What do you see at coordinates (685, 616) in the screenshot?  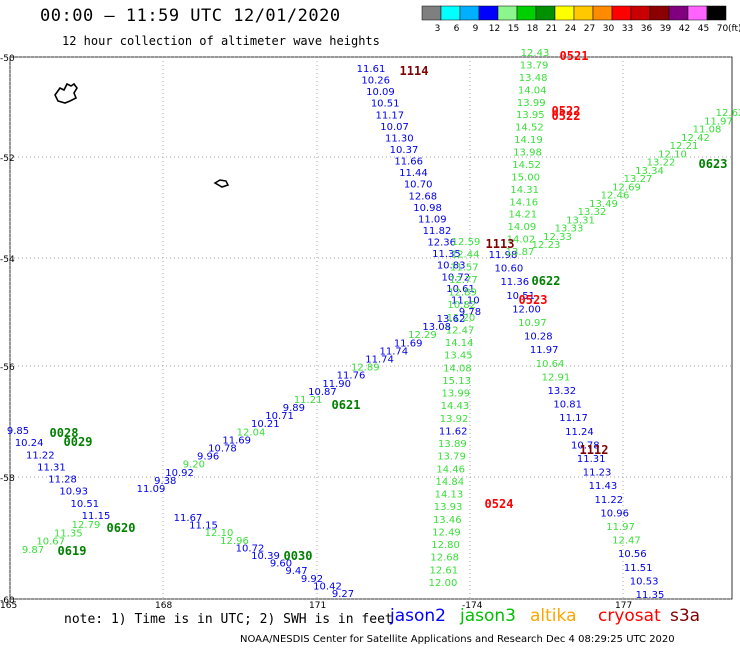 I see `satellite-s3a: s3a` at bounding box center [685, 616].